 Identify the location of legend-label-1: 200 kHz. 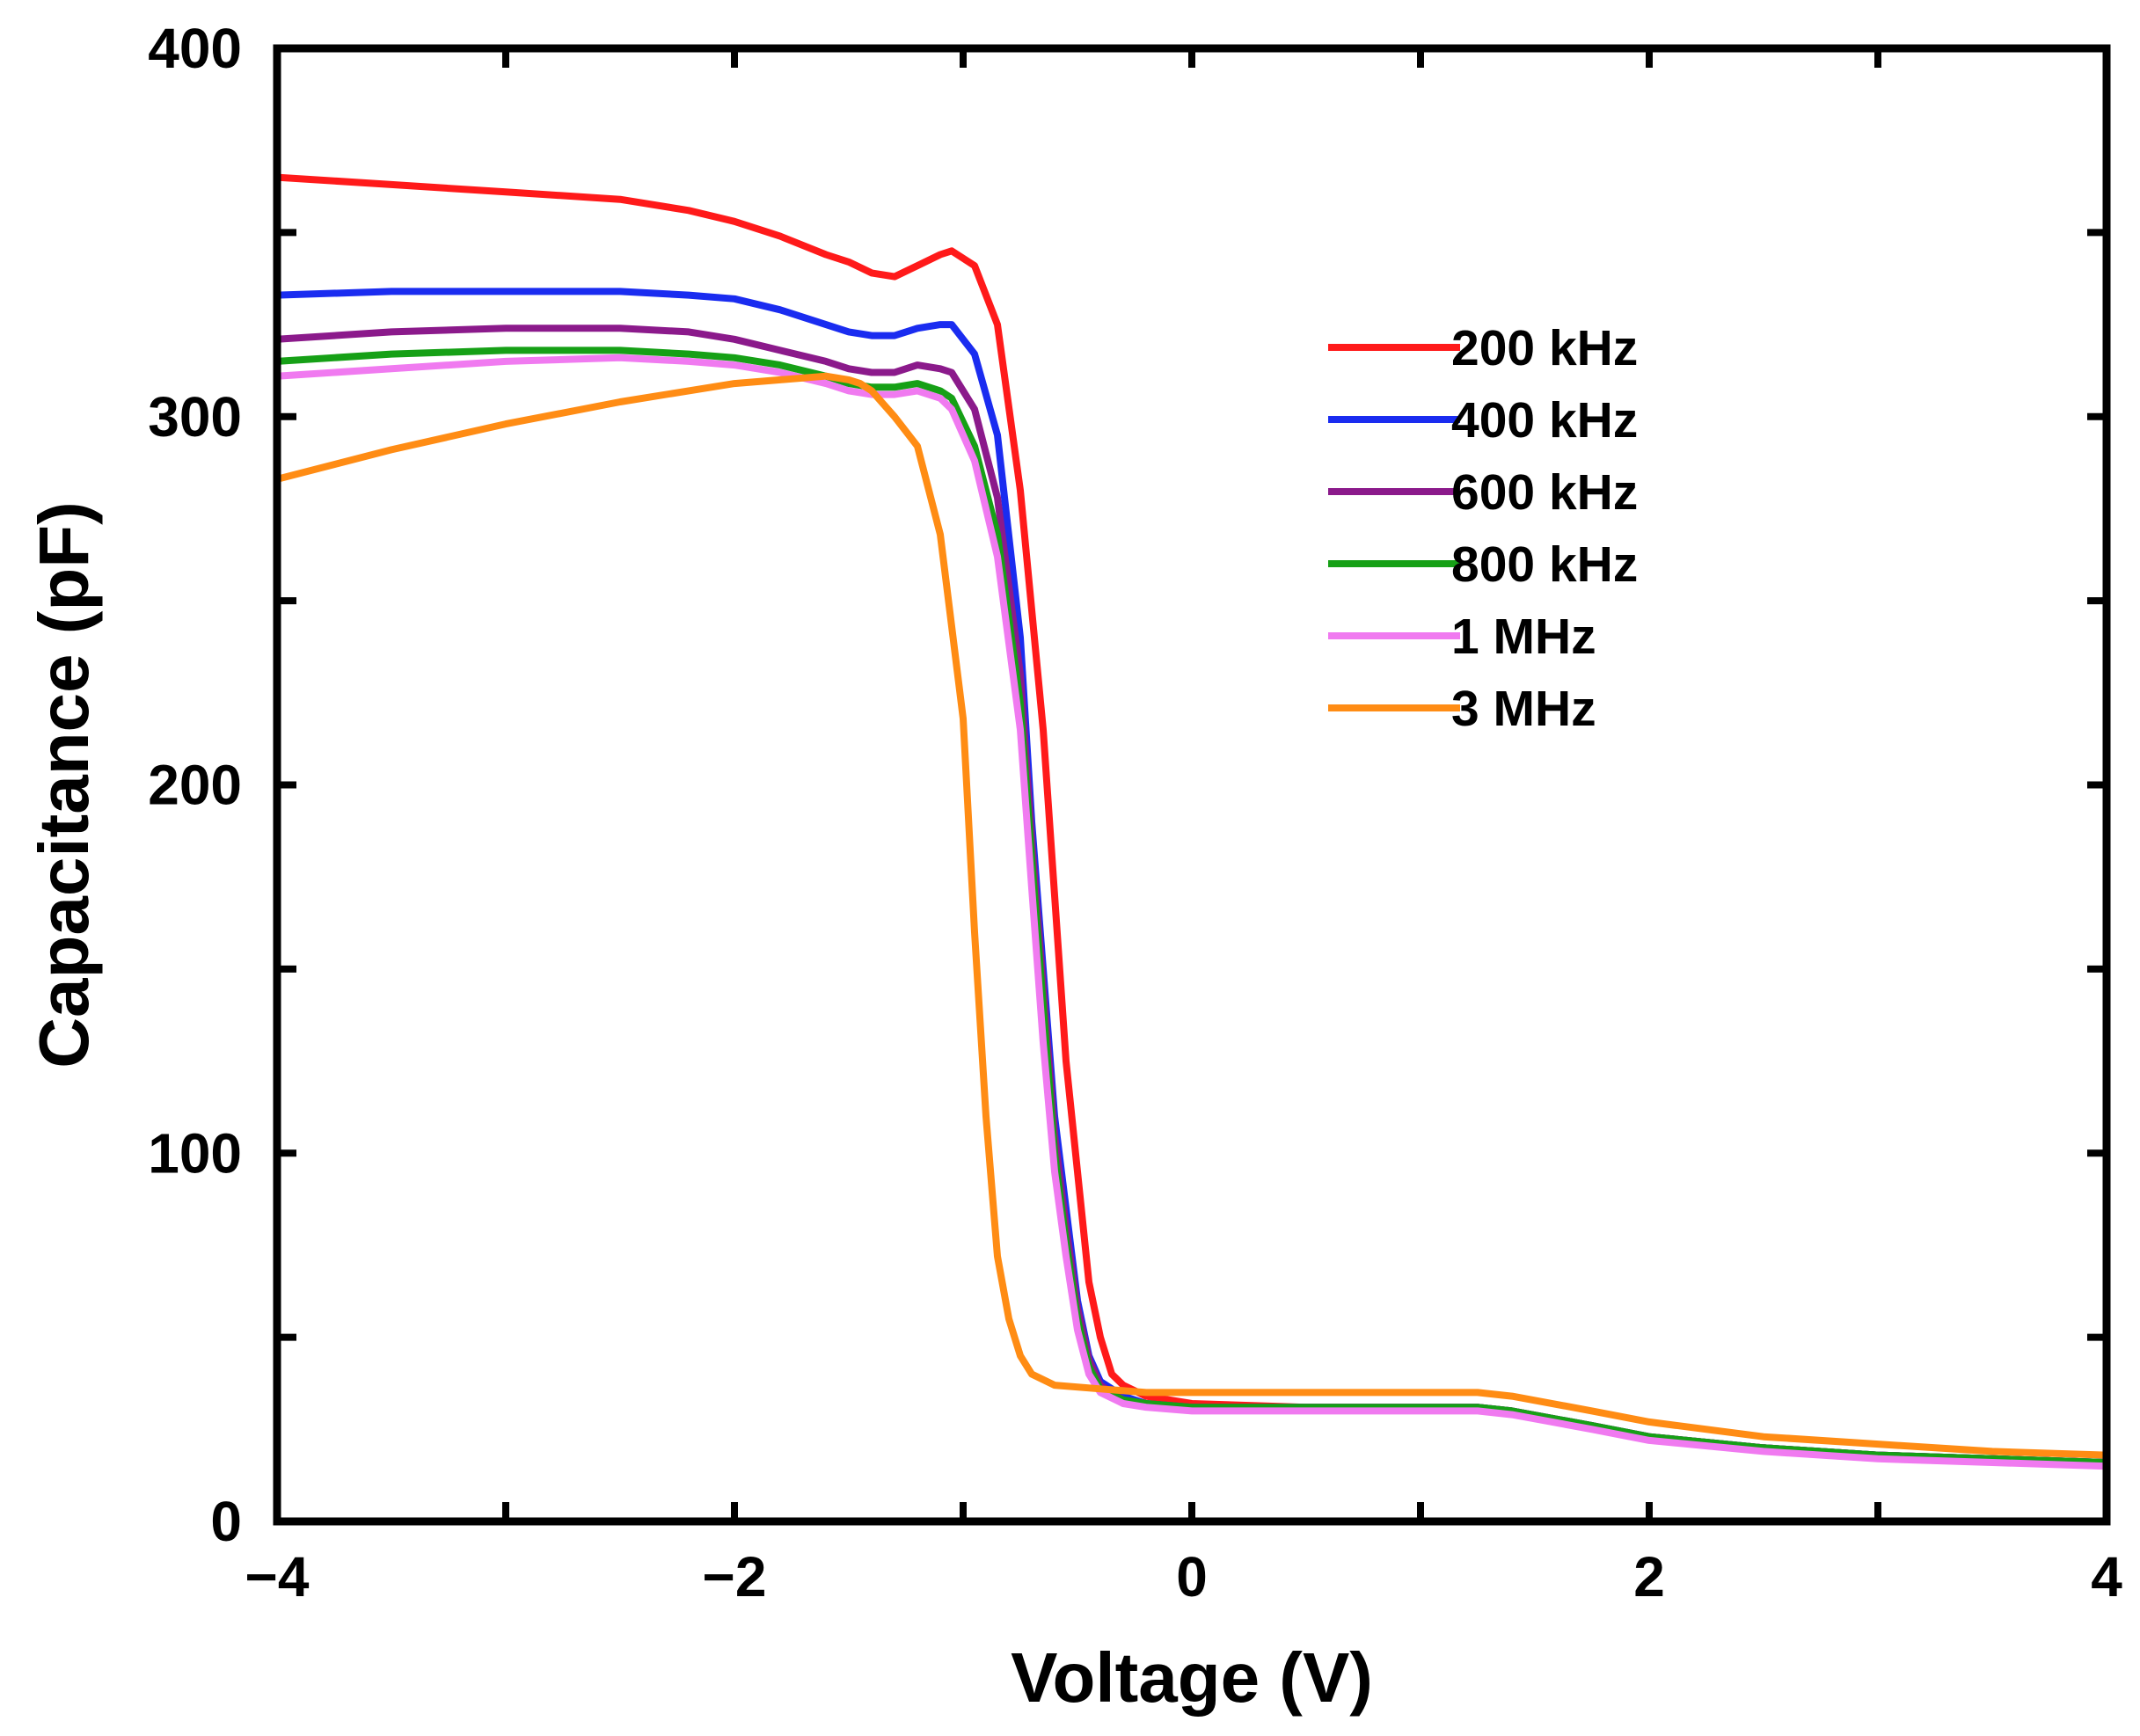
(1544, 348).